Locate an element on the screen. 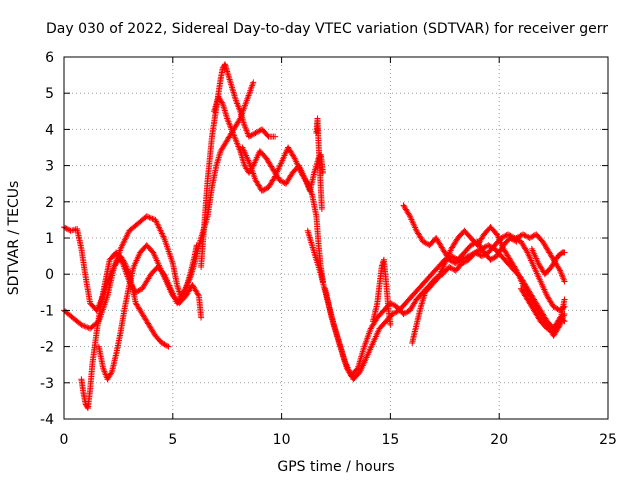  y-tick-label: 3 is located at coordinates (49, 167).